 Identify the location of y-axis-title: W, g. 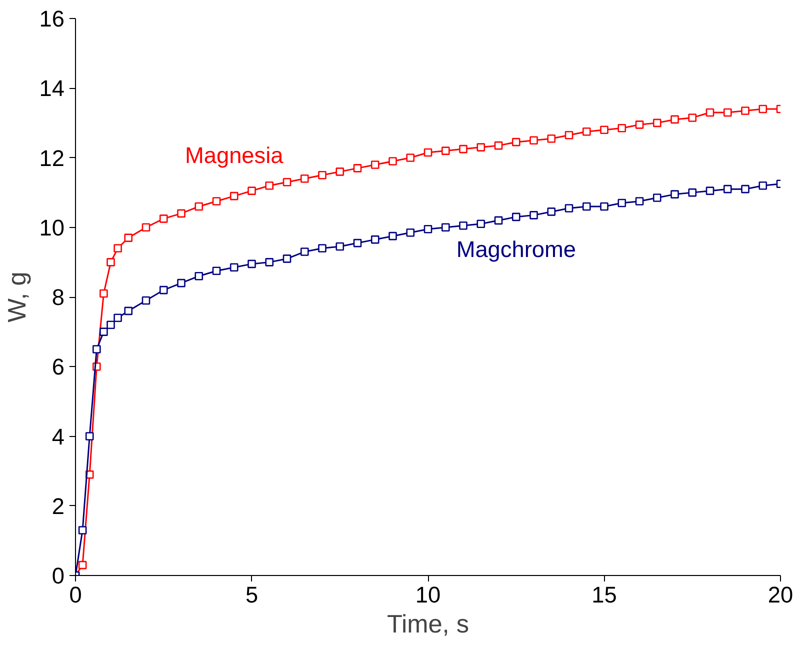
(17, 297).